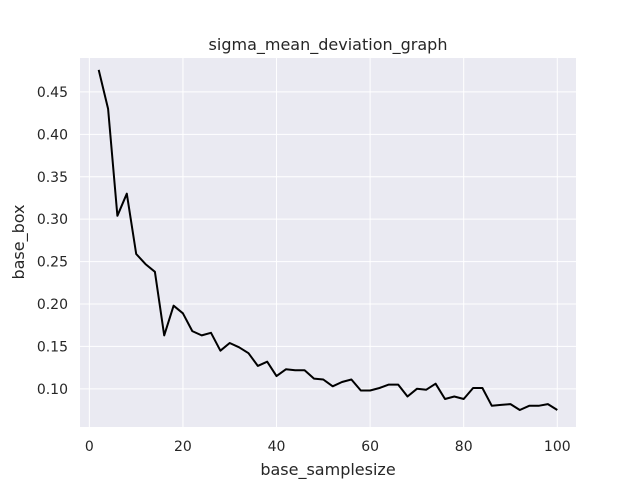  What do you see at coordinates (52, 135) in the screenshot?
I see `y-tick-label: 0.40` at bounding box center [52, 135].